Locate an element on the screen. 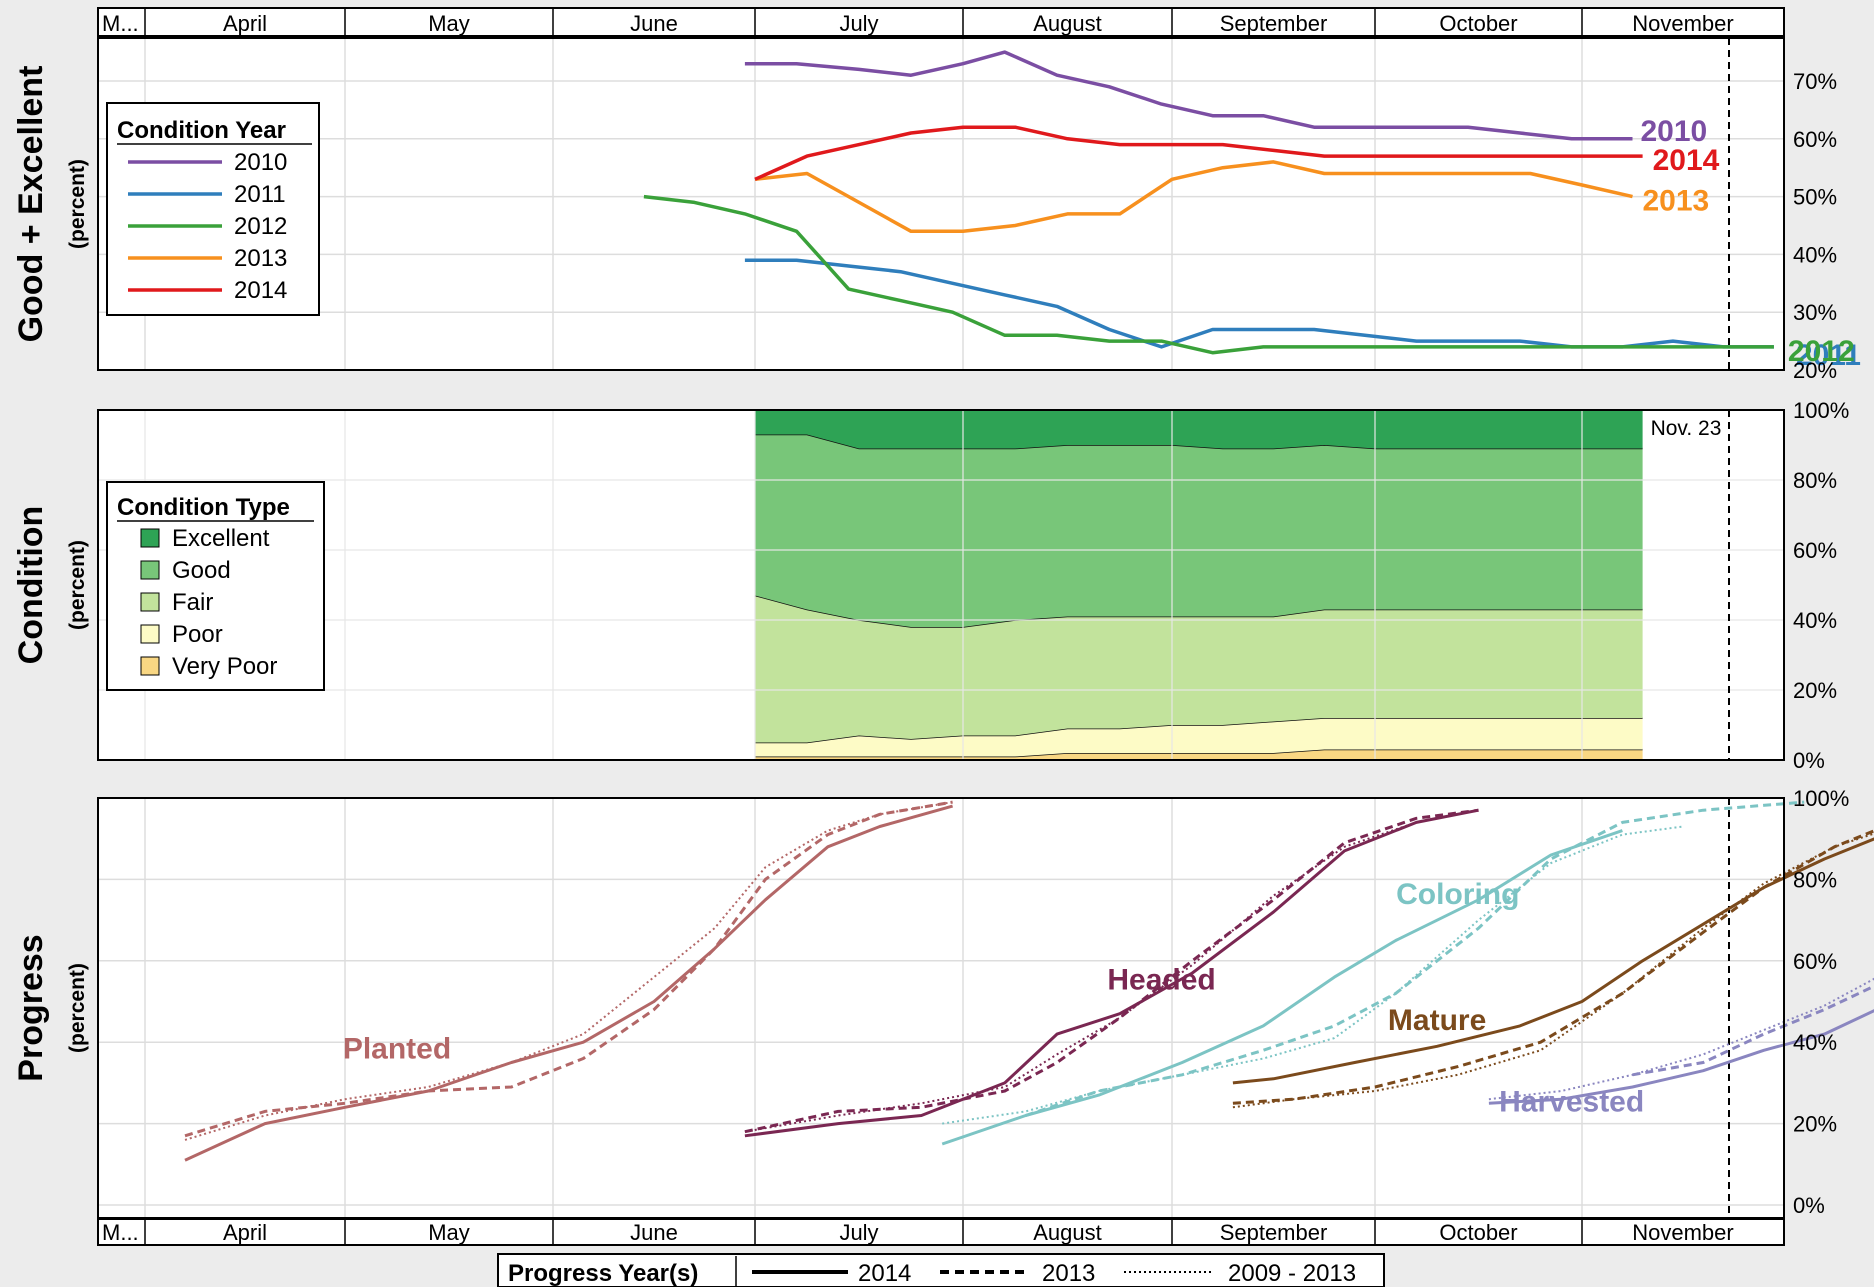  progress-line-harvested-dashed is located at coordinates (1753, 1030).